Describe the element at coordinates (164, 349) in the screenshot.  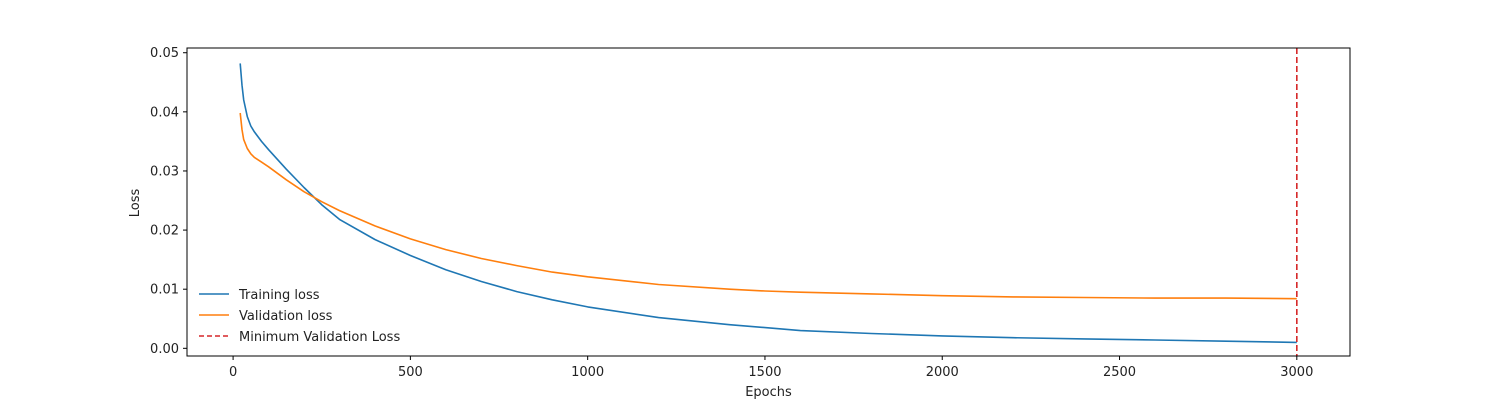
I see `y-tick-label: 0.00` at that location.